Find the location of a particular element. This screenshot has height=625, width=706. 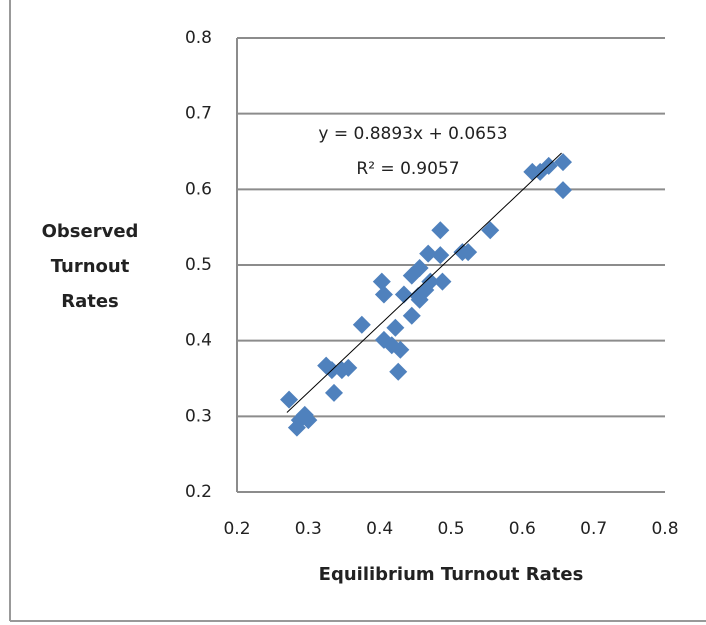

equation: y = 0.8893x + 0.0653 is located at coordinates (412, 134).